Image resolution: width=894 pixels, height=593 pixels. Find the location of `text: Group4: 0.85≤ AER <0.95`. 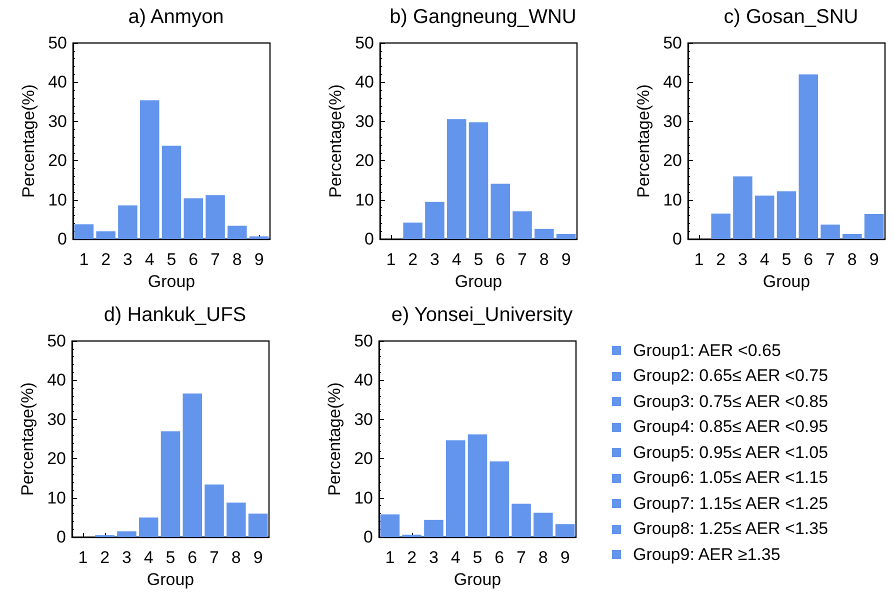

text: Group4: 0.85≤ AER <0.95 is located at coordinates (730, 427).